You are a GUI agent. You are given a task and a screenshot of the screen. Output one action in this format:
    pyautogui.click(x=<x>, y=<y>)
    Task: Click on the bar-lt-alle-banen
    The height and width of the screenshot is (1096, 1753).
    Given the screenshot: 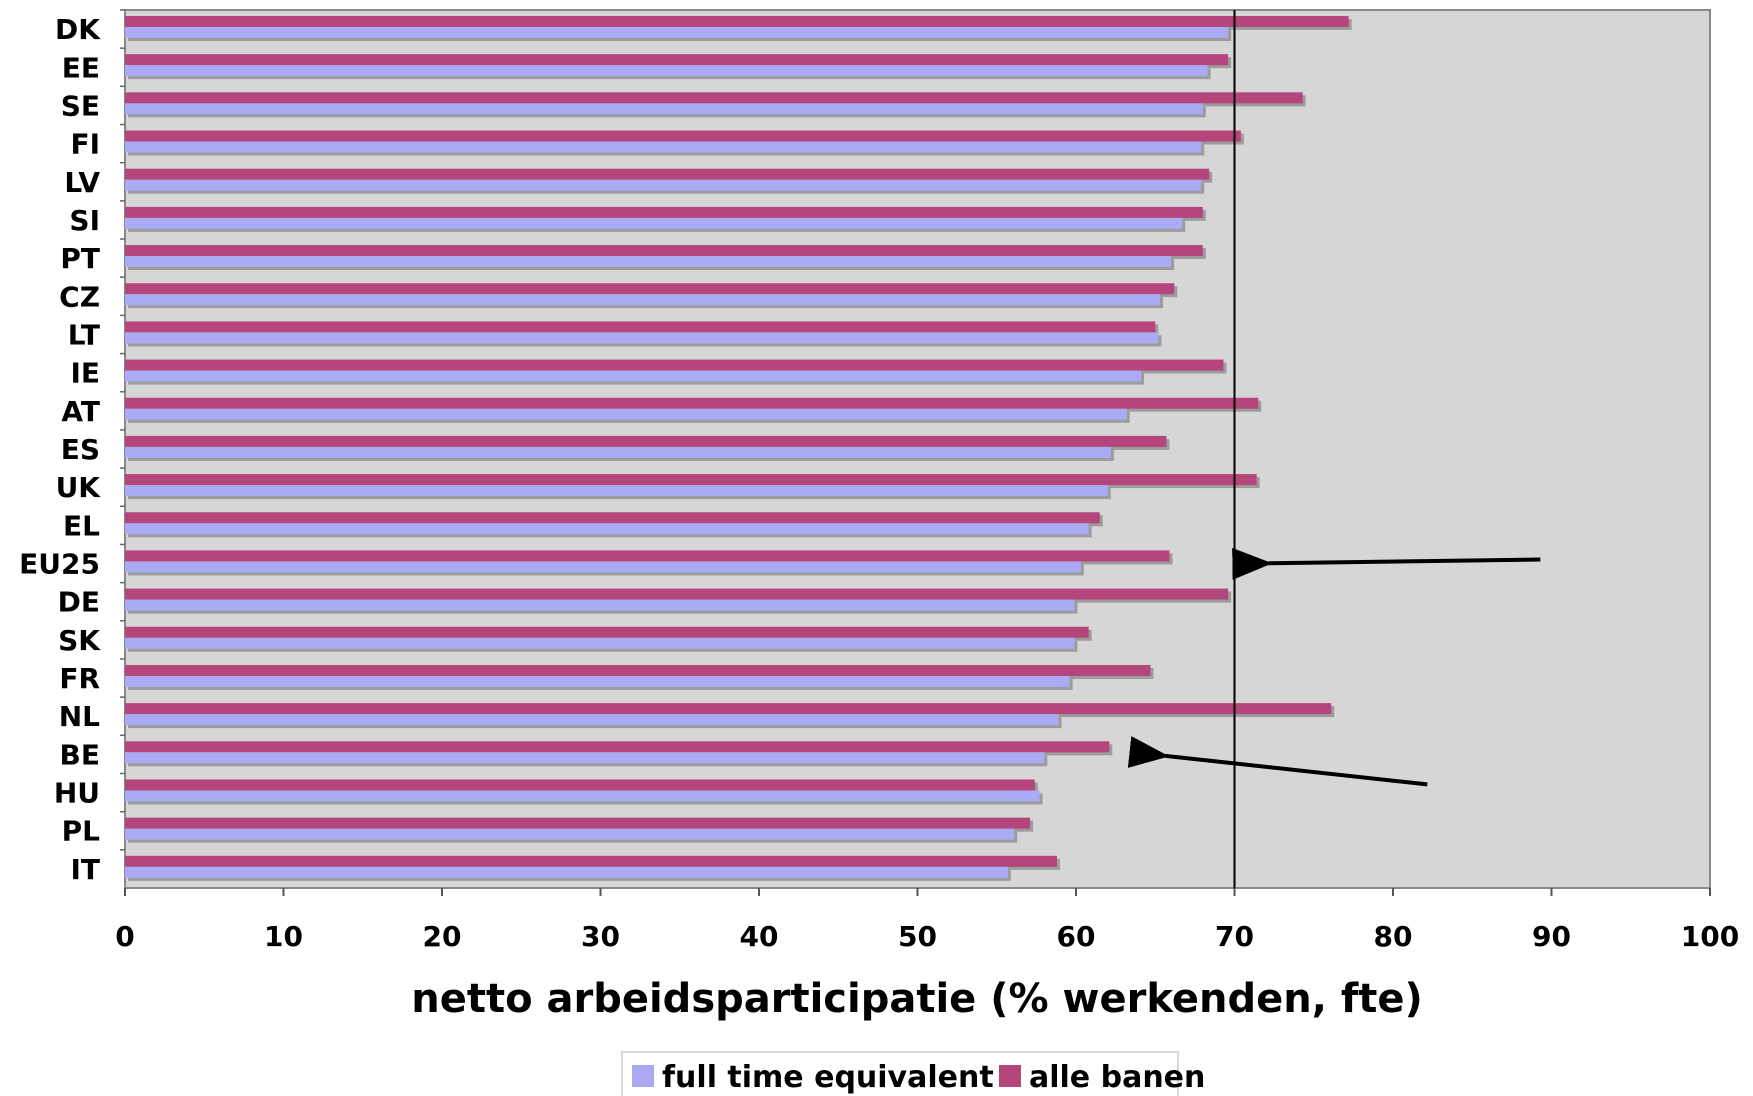 What is the action you would take?
    pyautogui.click(x=640, y=327)
    